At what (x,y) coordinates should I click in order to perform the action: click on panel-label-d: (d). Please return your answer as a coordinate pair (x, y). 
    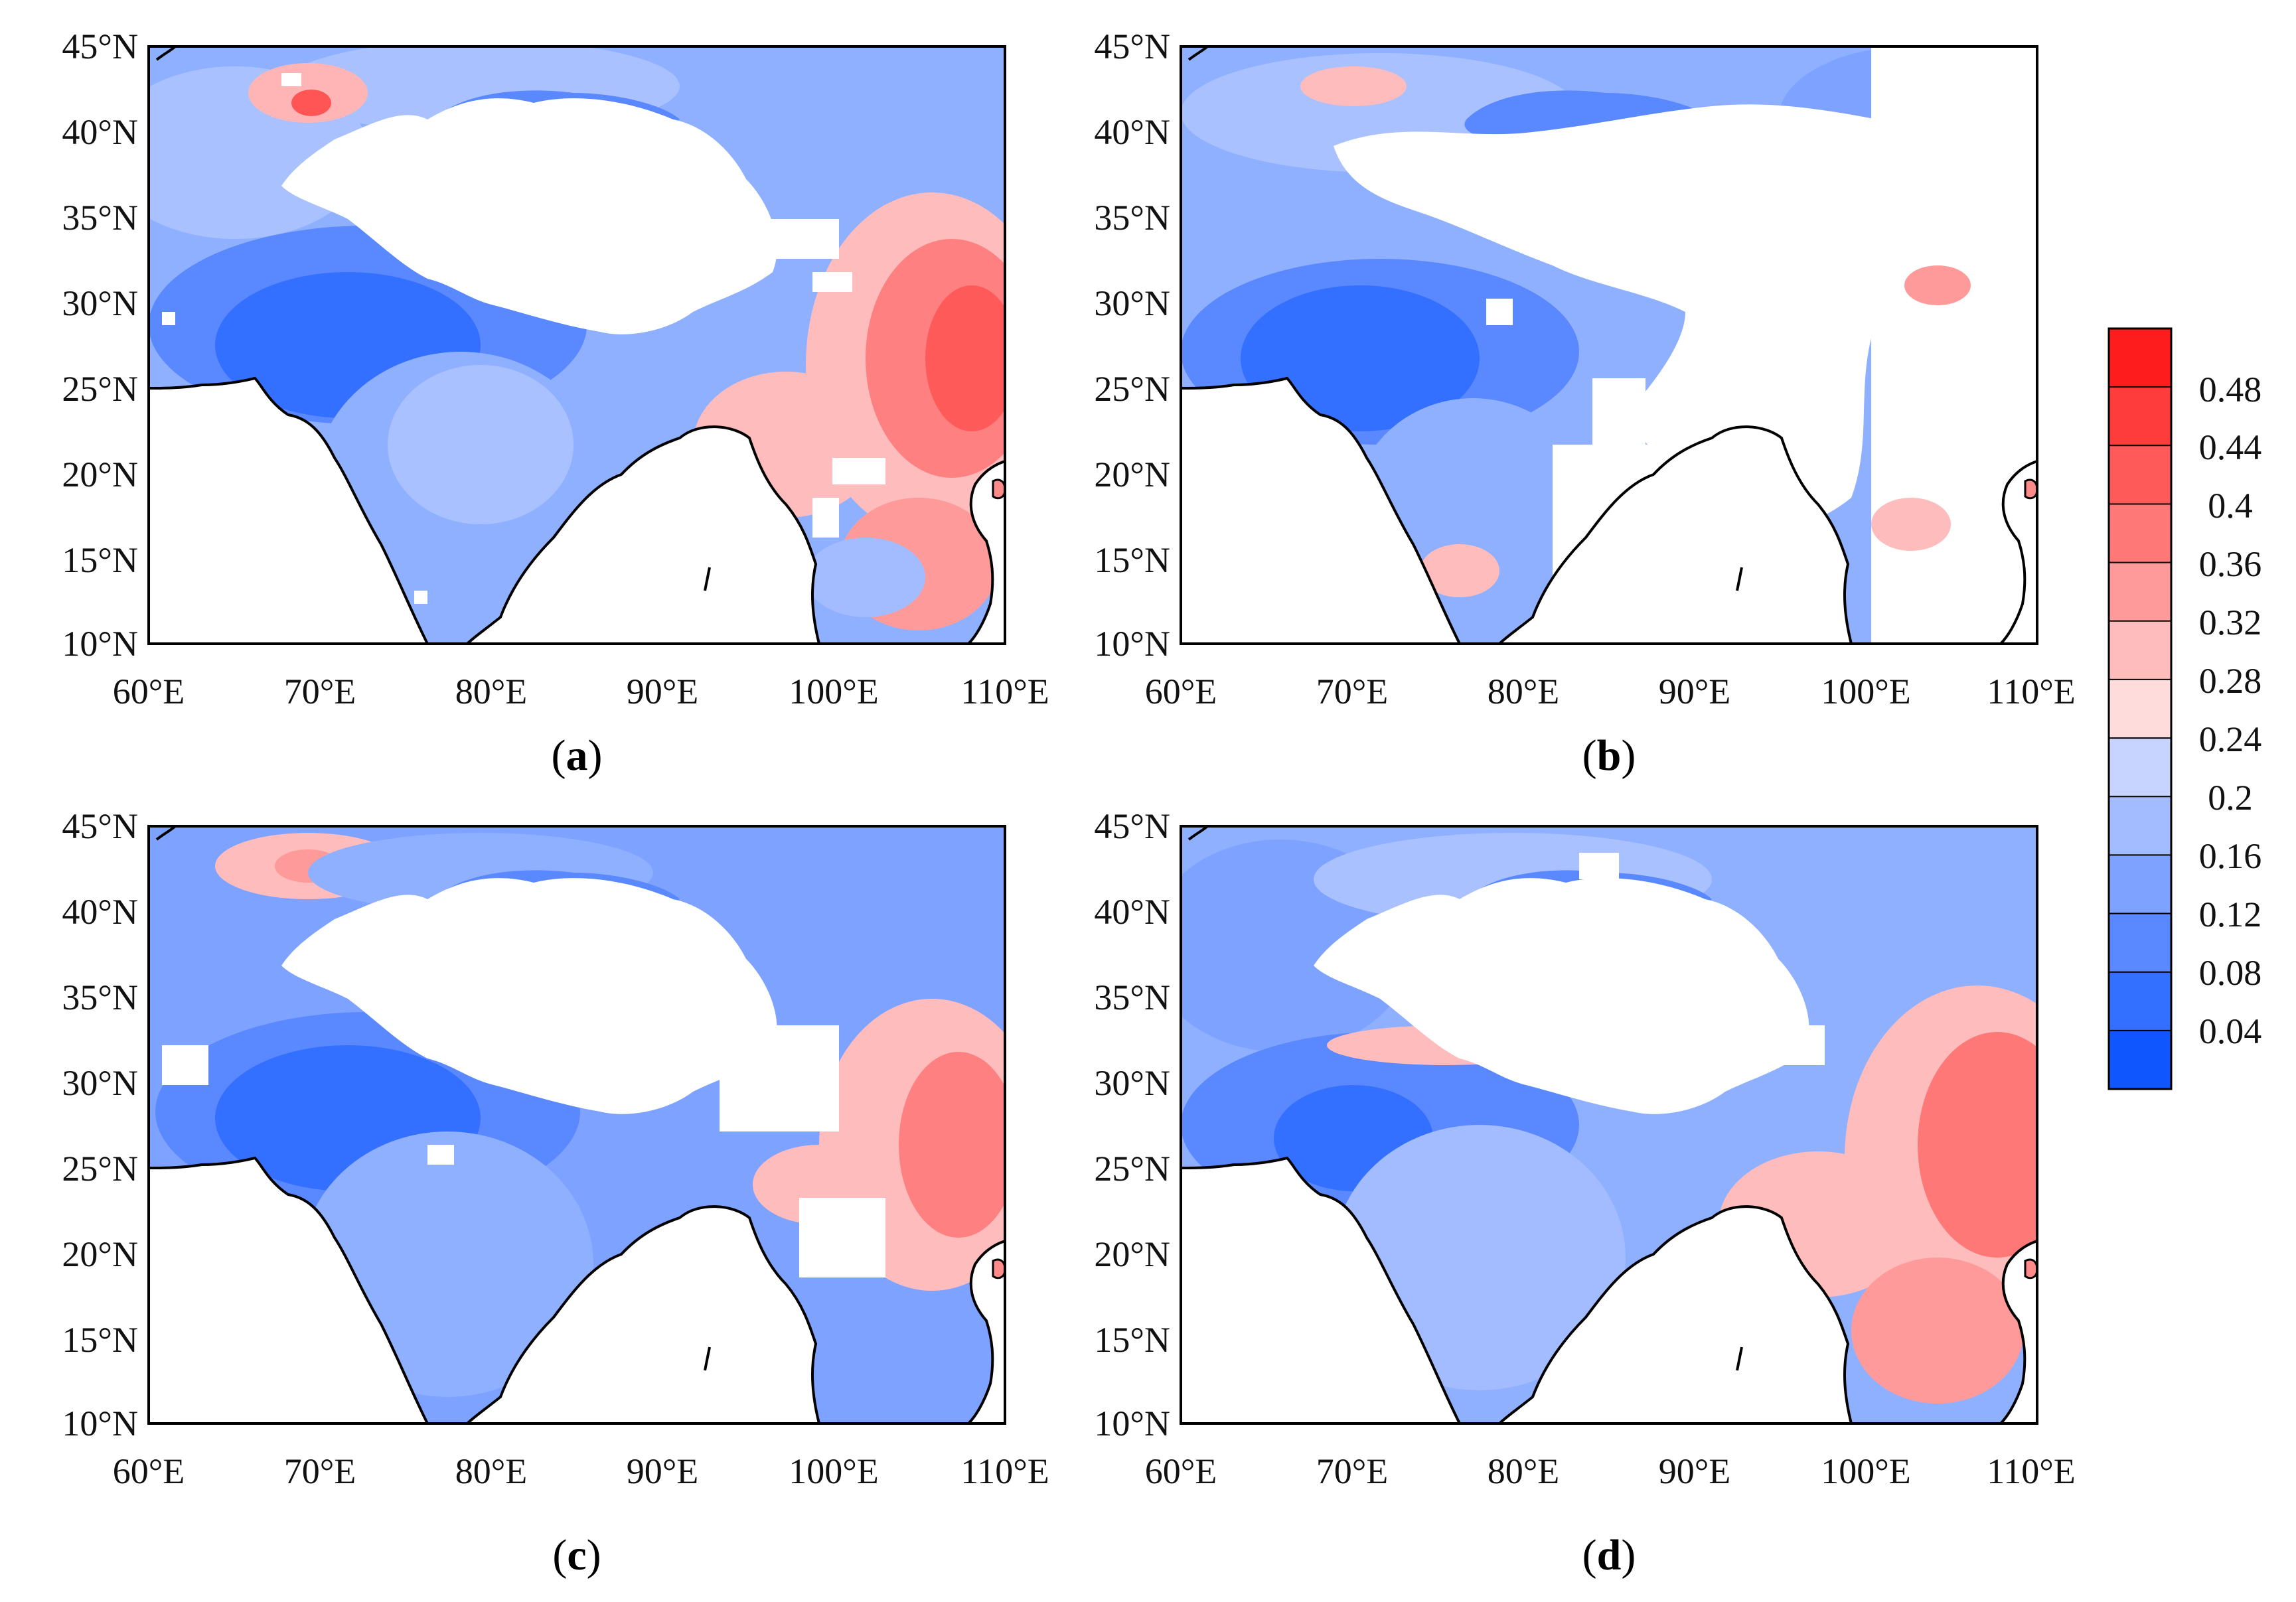
    Looking at the image, I should click on (1609, 1555).